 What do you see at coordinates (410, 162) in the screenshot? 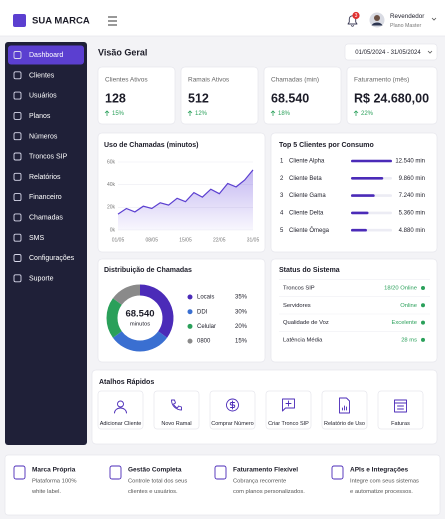
I see `value-label: 12.540 min` at bounding box center [410, 162].